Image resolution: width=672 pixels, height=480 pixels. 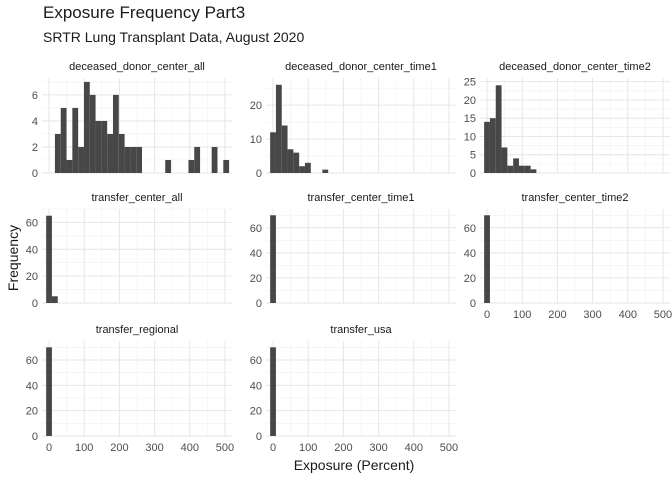 I want to click on facet-panel: transfer_usa 0 20 40 60 0 100 200 300 400 500, so click(x=354, y=389).